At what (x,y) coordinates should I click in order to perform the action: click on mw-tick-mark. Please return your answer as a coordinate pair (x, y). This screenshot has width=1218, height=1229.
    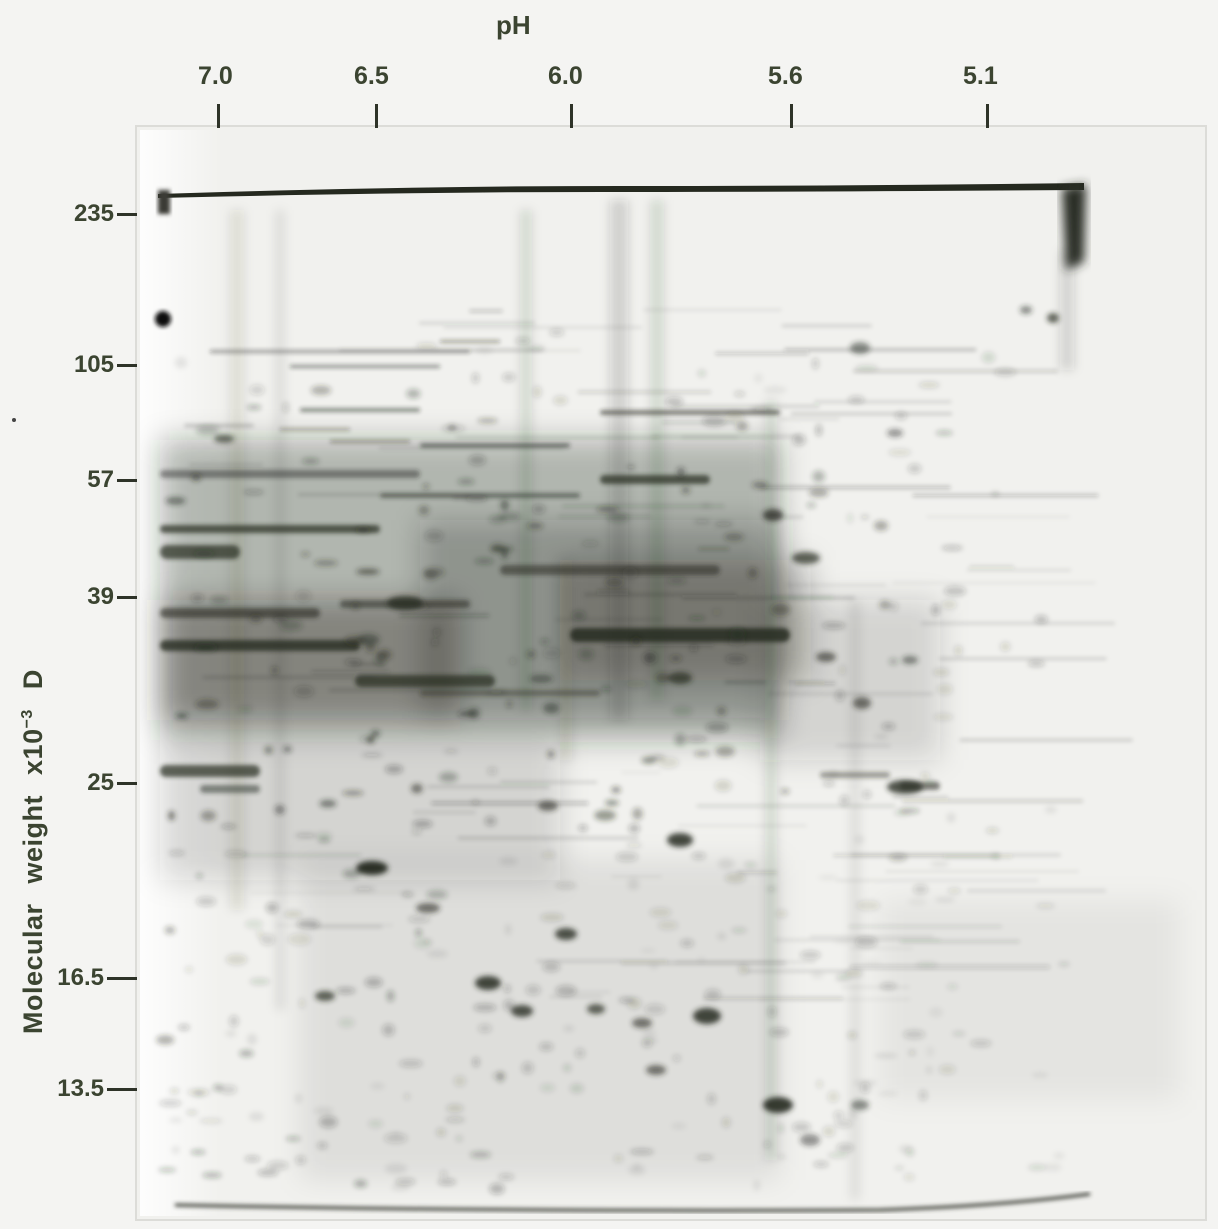
    Looking at the image, I should click on (127, 597).